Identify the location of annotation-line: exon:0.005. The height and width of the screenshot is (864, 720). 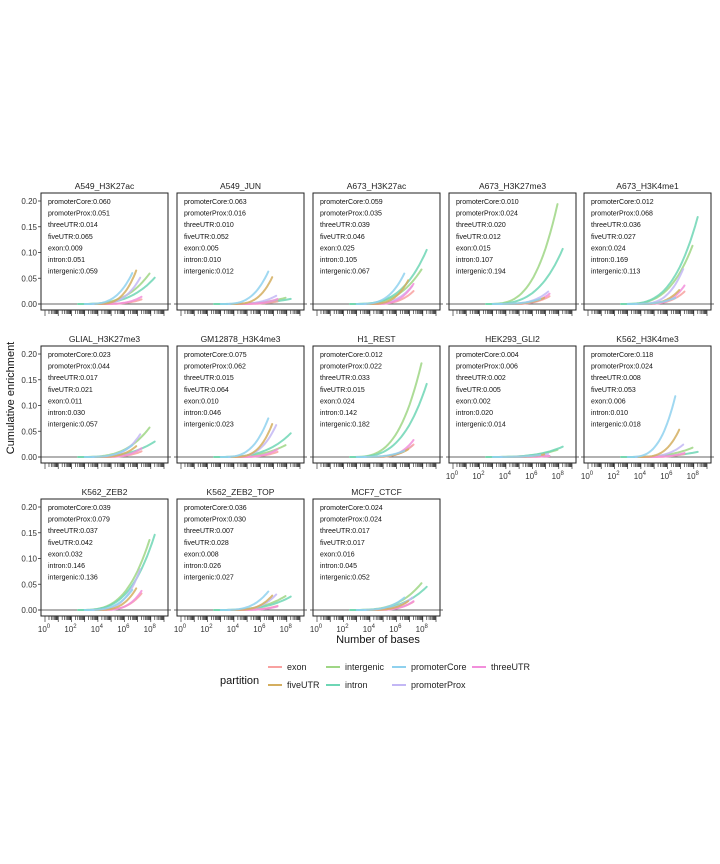
(201, 248).